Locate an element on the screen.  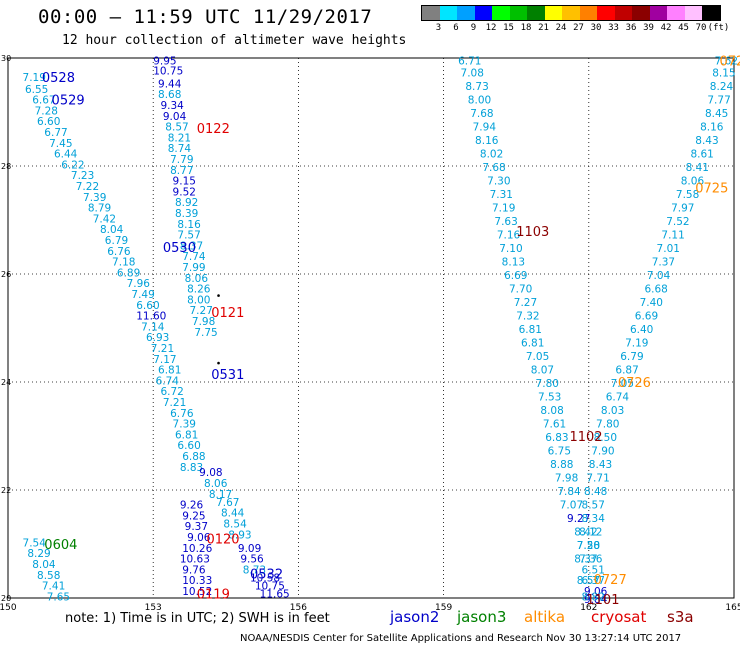
wave-height-value: 7.10 is located at coordinates (510, 249).